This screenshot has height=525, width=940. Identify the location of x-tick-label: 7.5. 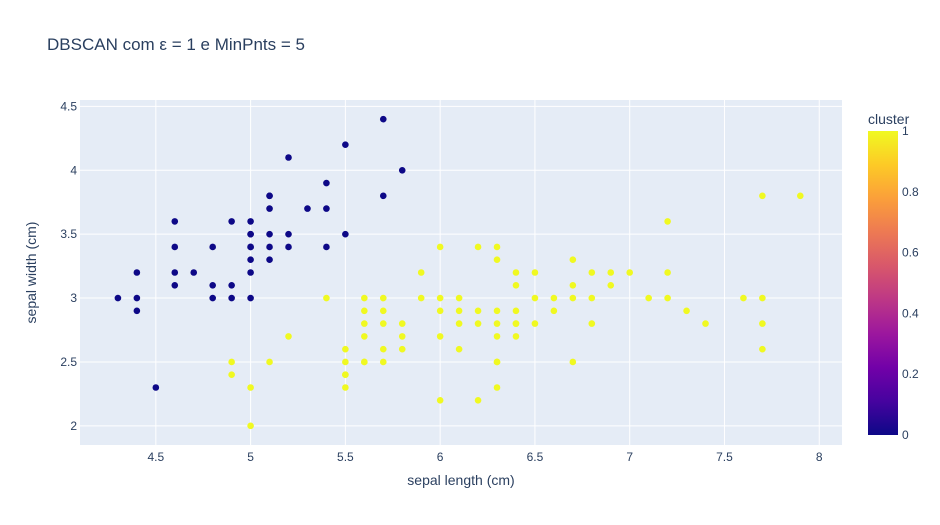
(724, 457).